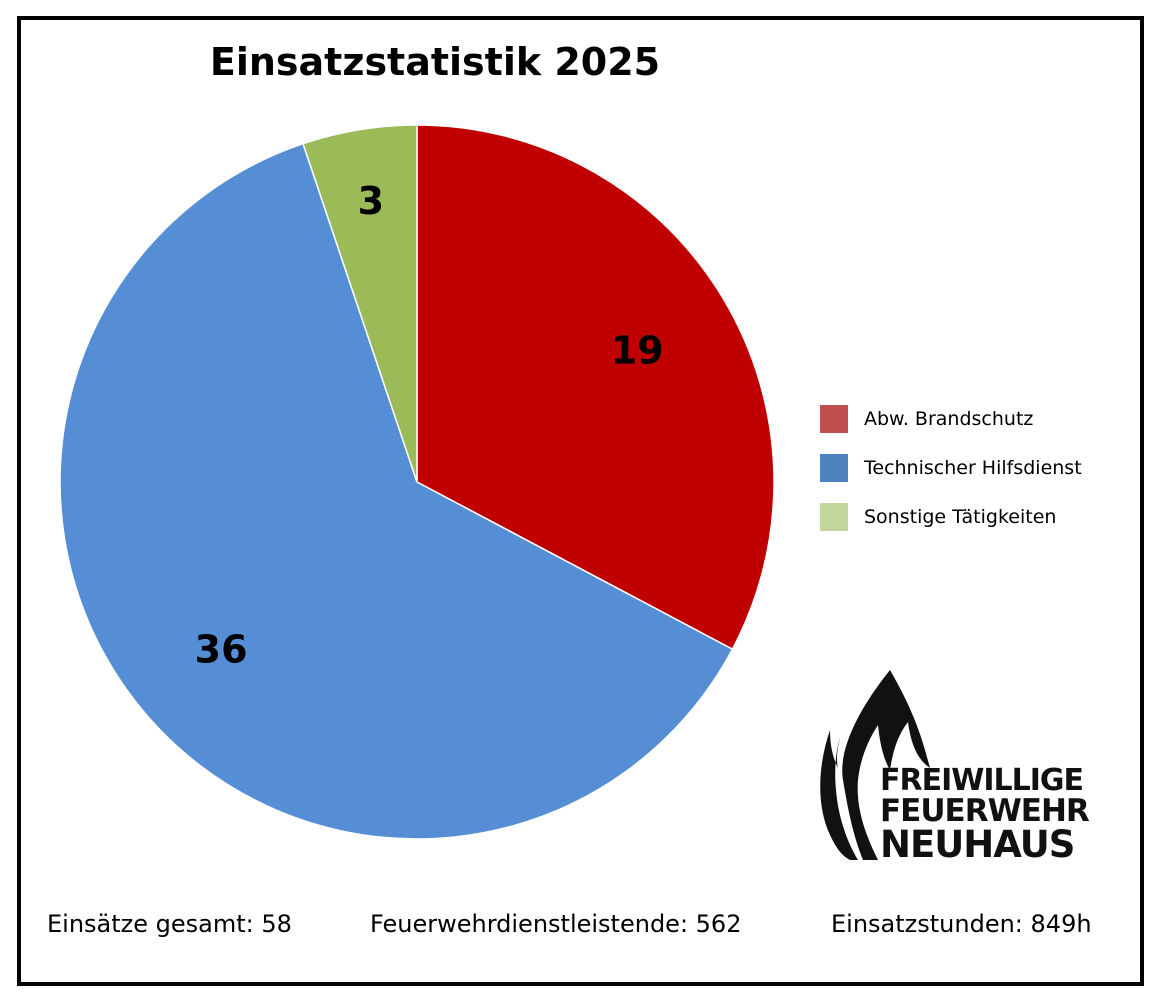 Image resolution: width=1159 pixels, height=1000 pixels. I want to click on legend-label: Sonstige Tätigkeiten, so click(960, 517).